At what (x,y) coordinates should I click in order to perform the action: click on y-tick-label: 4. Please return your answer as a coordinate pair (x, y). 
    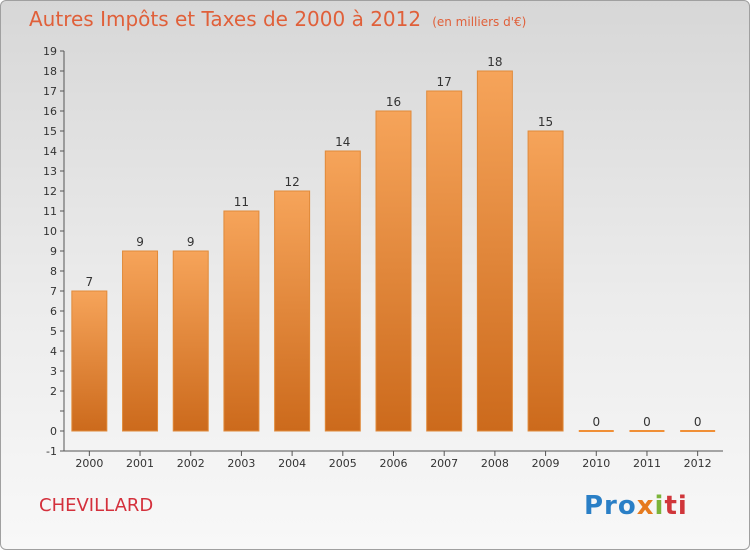
    Looking at the image, I should click on (53, 351).